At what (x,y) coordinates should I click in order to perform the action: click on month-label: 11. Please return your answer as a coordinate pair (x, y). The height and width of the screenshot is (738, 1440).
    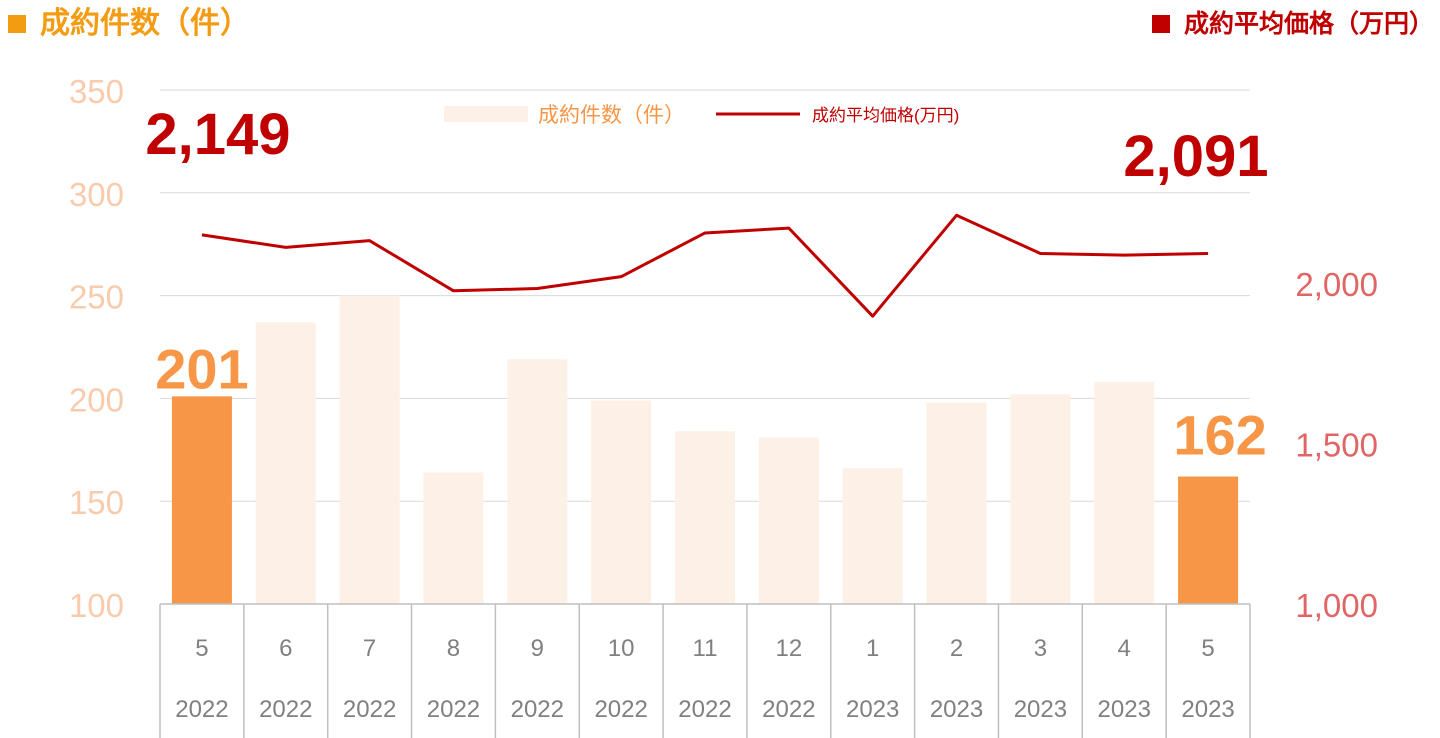
    Looking at the image, I should click on (705, 648).